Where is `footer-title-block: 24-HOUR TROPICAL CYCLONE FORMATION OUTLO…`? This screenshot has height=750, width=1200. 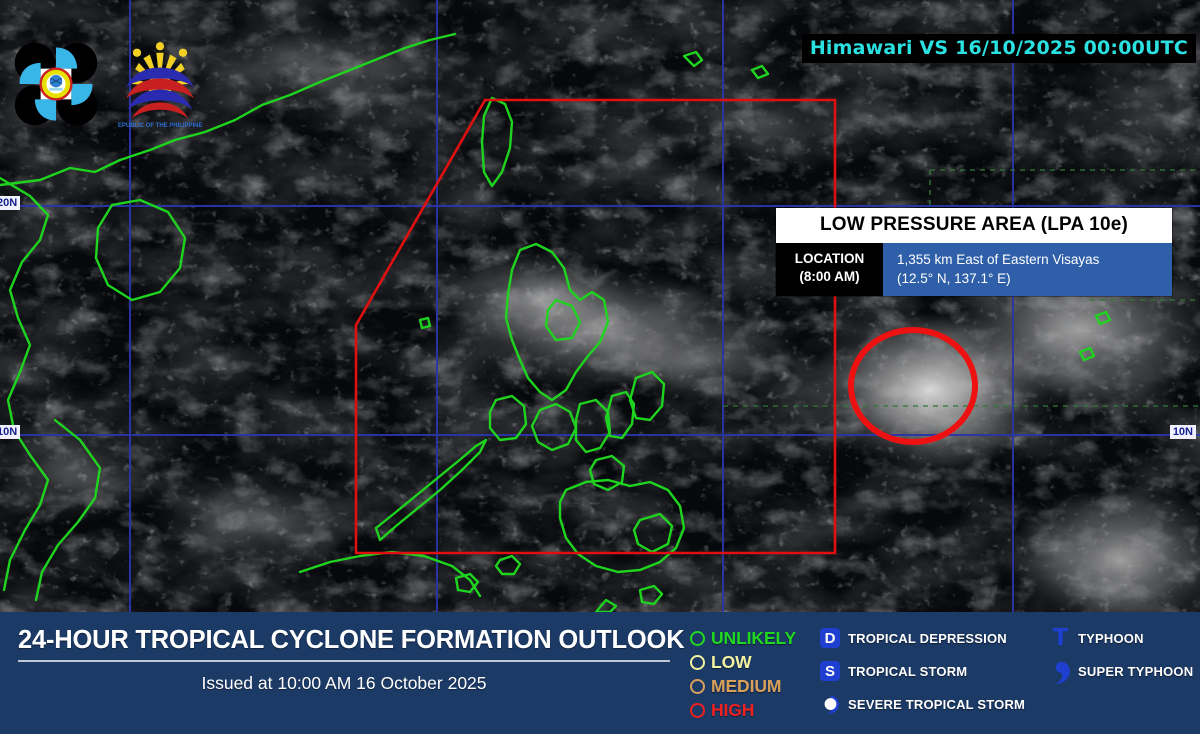 footer-title-block: 24-HOUR TROPICAL CYCLONE FORMATION OUTLO… is located at coordinates (345, 673).